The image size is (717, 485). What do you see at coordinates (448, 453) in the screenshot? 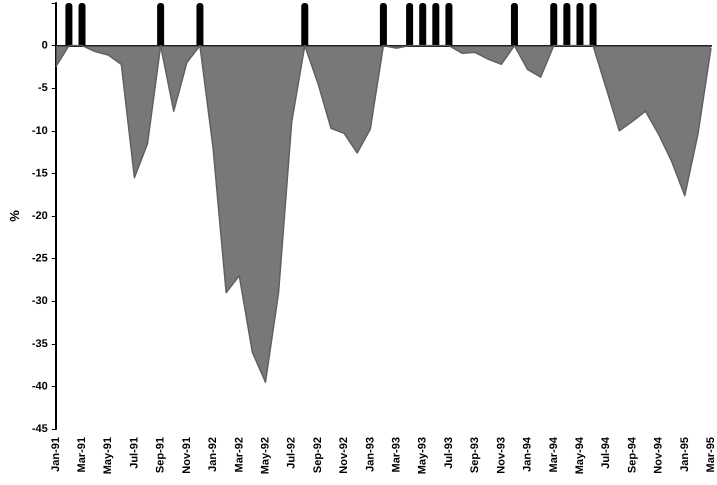
I see `x-tick-label: Jul-93` at bounding box center [448, 453].